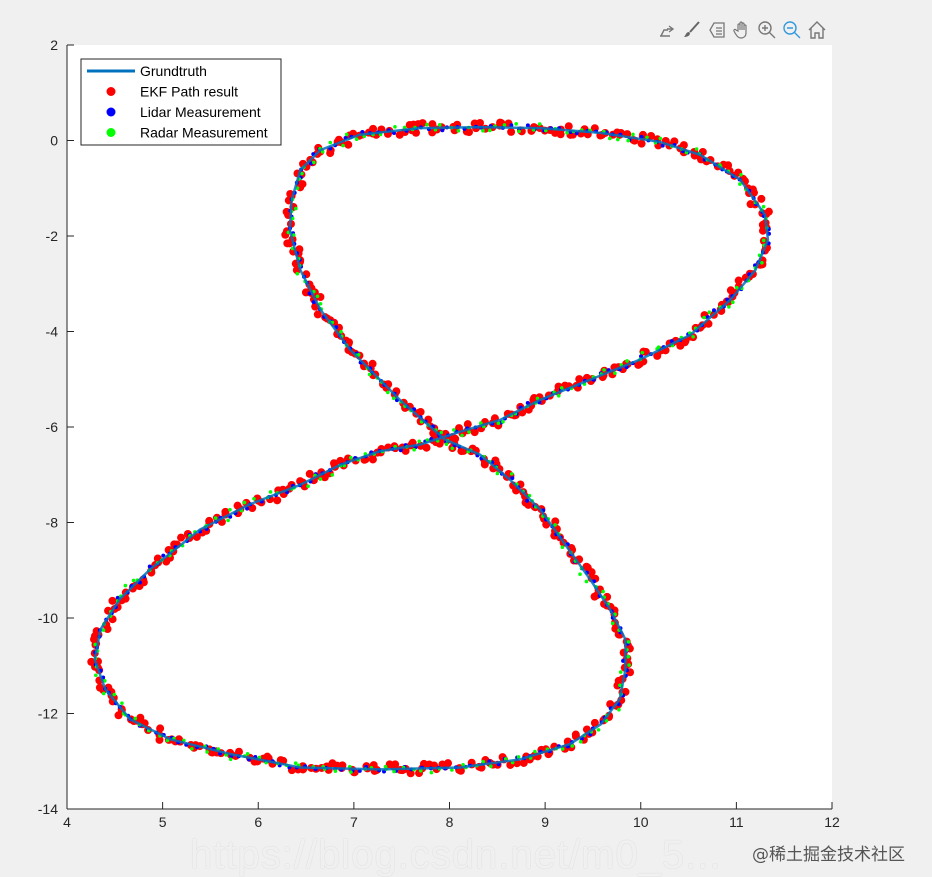  I want to click on x-tick-label: 9, so click(545, 822).